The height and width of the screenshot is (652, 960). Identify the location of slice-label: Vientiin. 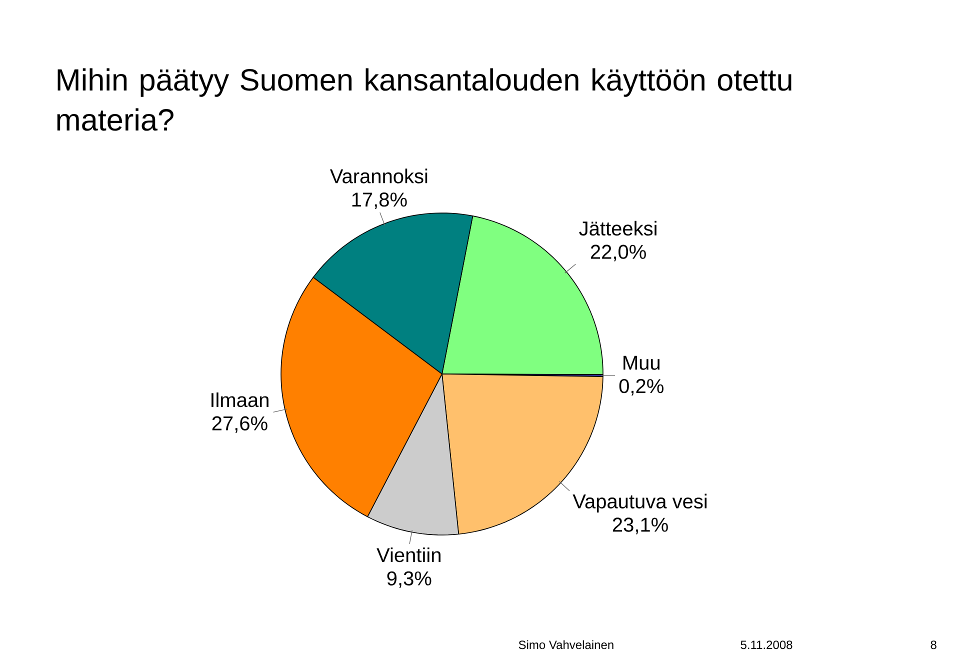
(408, 554).